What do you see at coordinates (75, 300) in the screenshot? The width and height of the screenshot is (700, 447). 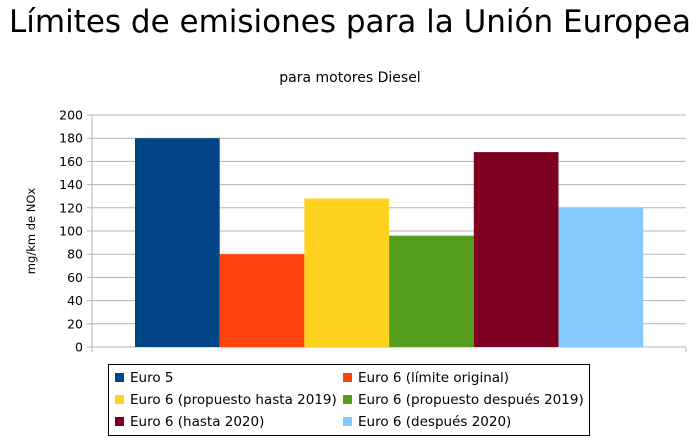 I see `y-tick-label-40: 40` at bounding box center [75, 300].